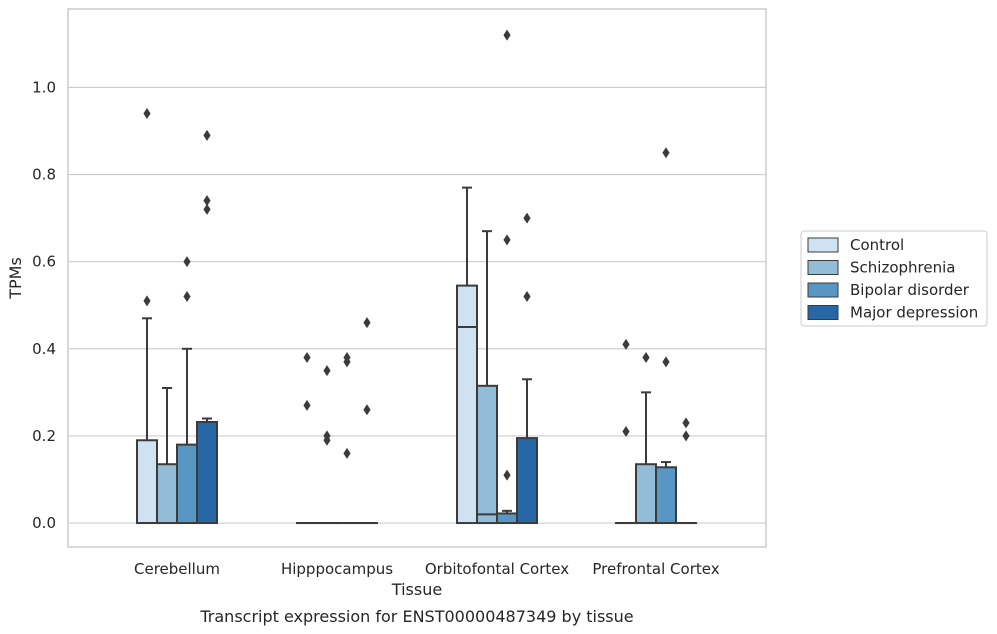 The image size is (997, 634). What do you see at coordinates (497, 569) in the screenshot?
I see `x-tick-label: Orbitofontal Cortex` at bounding box center [497, 569].